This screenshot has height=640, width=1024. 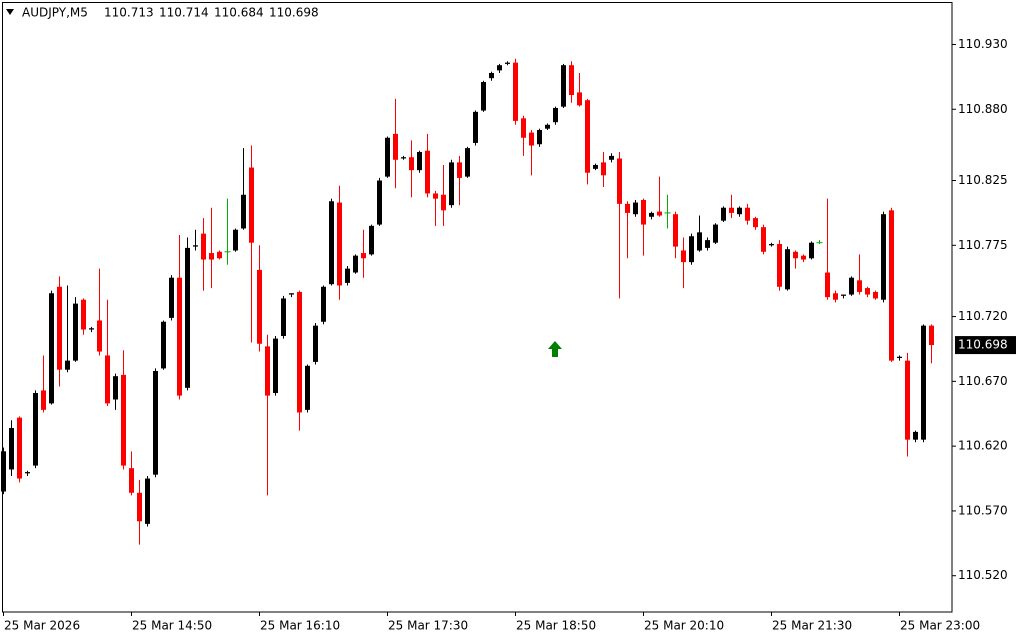 What do you see at coordinates (940, 626) in the screenshot?
I see `x-tick-label: 25 Mar 23:00` at bounding box center [940, 626].